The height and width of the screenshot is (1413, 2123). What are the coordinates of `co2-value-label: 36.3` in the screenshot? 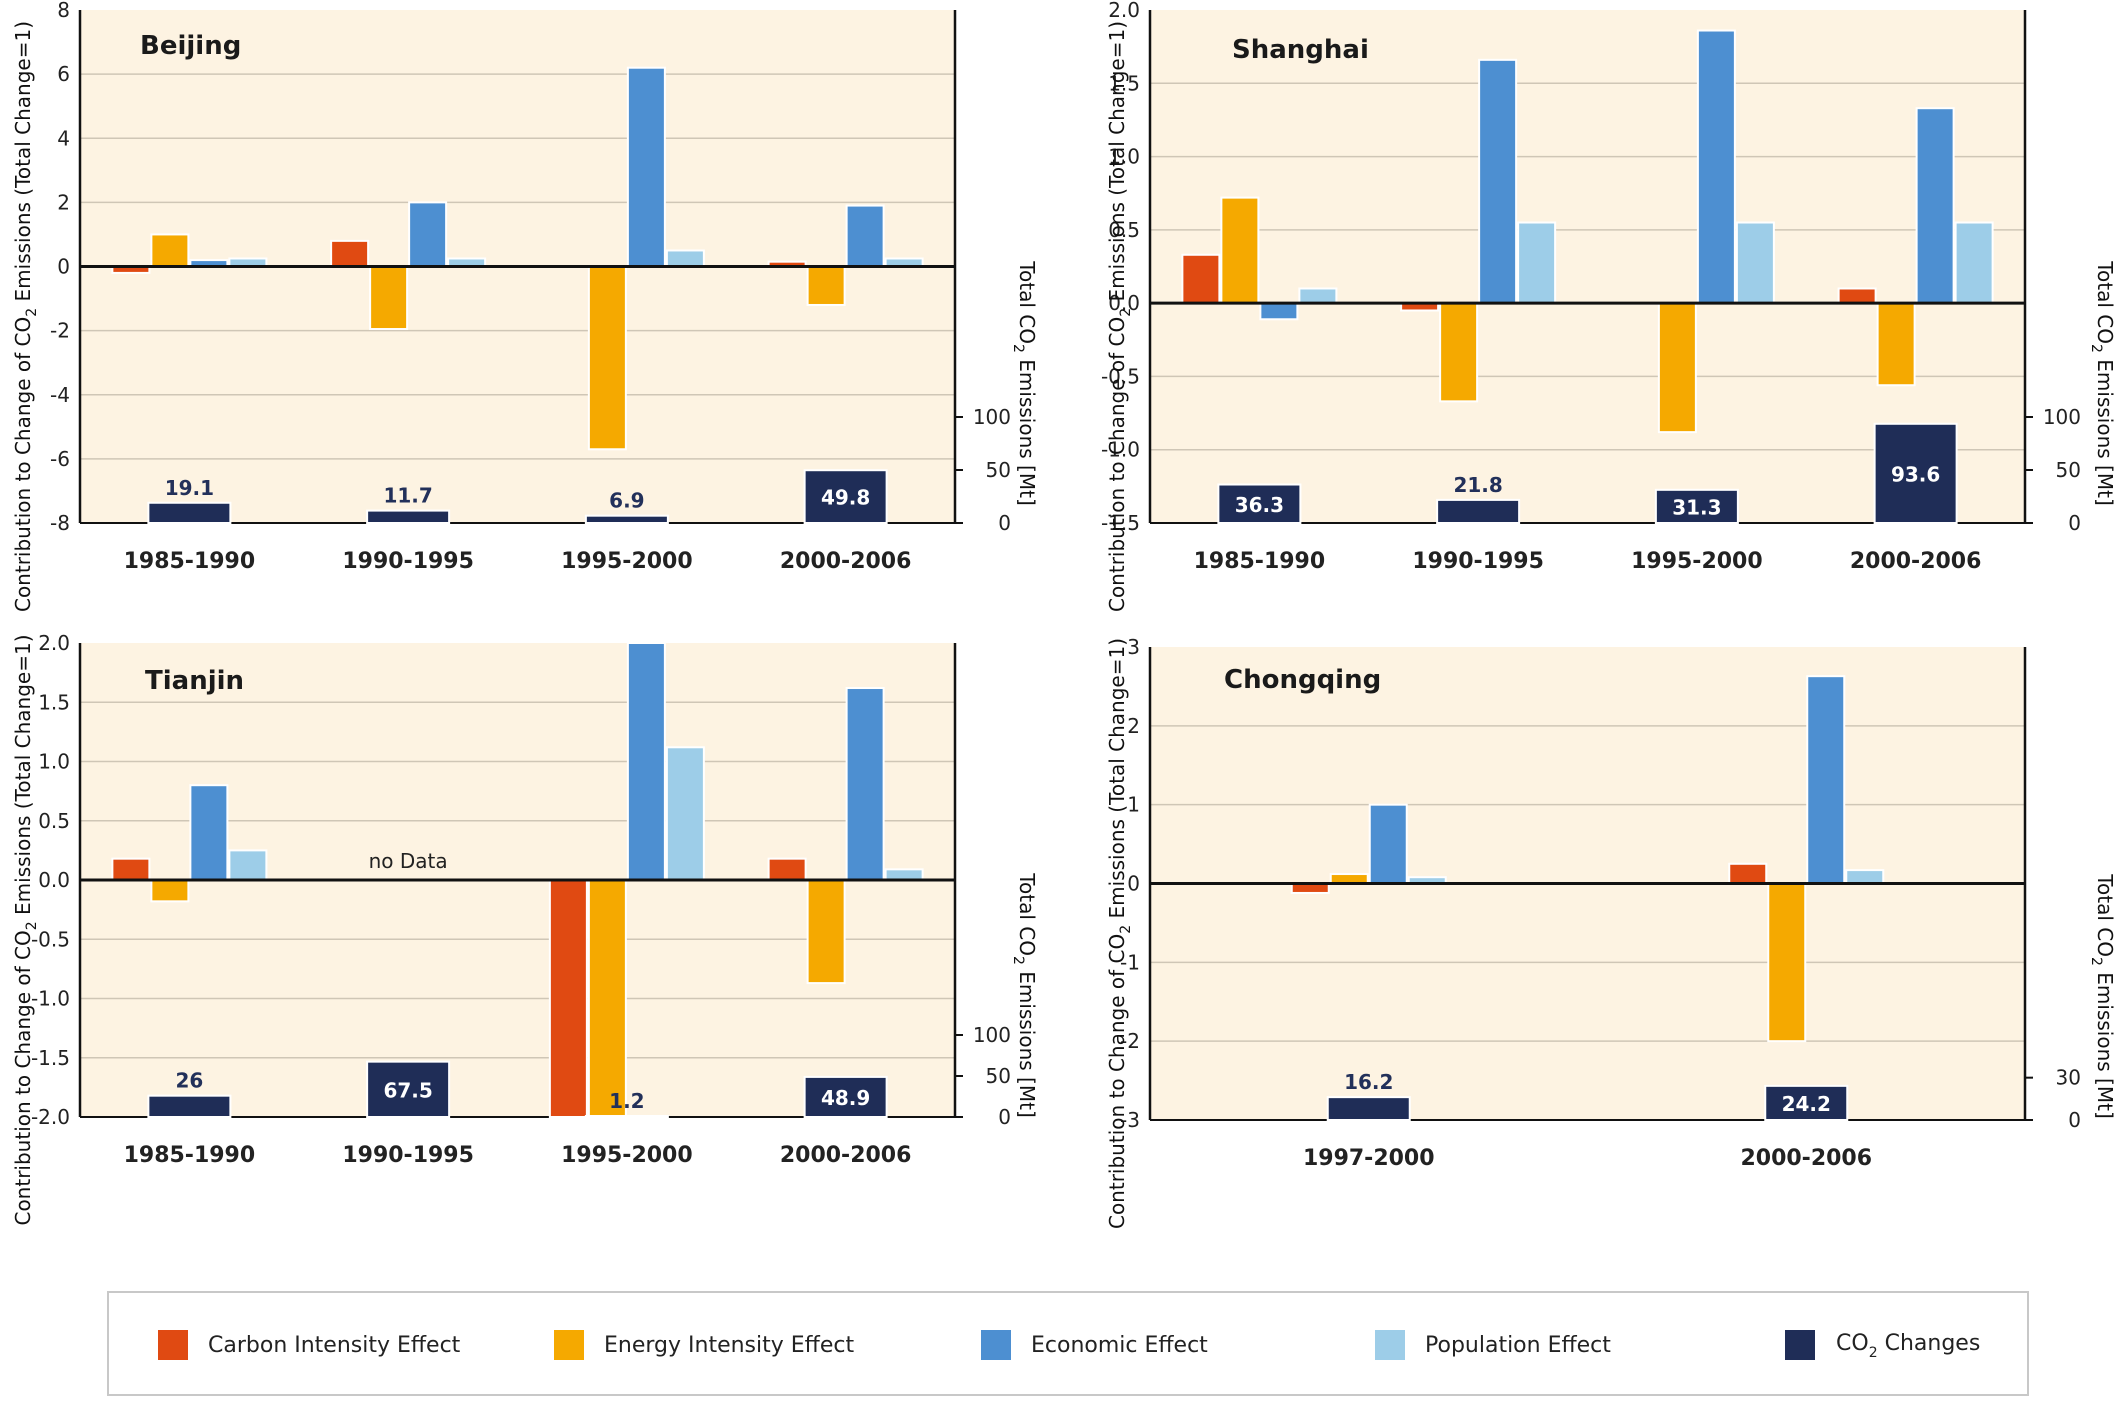 It's located at (1259, 505).